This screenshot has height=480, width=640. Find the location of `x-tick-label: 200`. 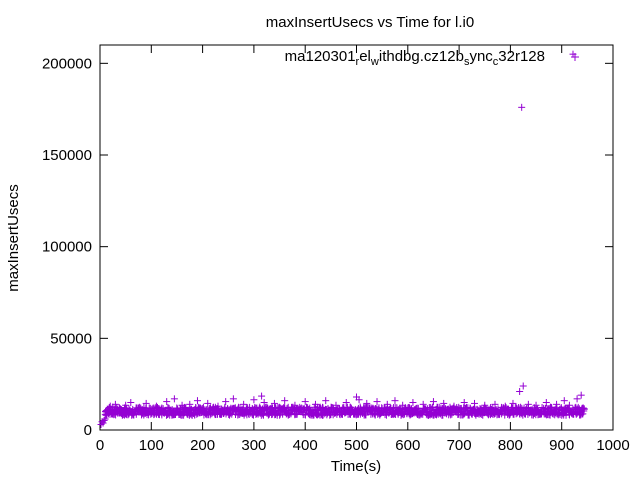

x-tick-label: 200 is located at coordinates (202, 445).